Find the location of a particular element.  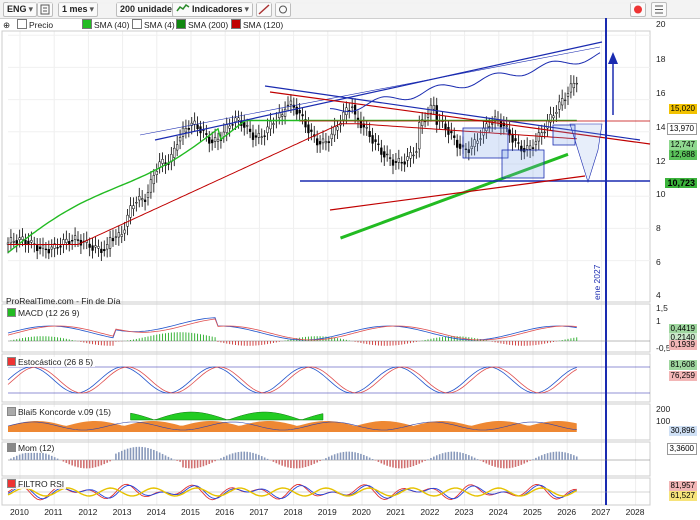

macd-swatch-icon is located at coordinates (11, 312).